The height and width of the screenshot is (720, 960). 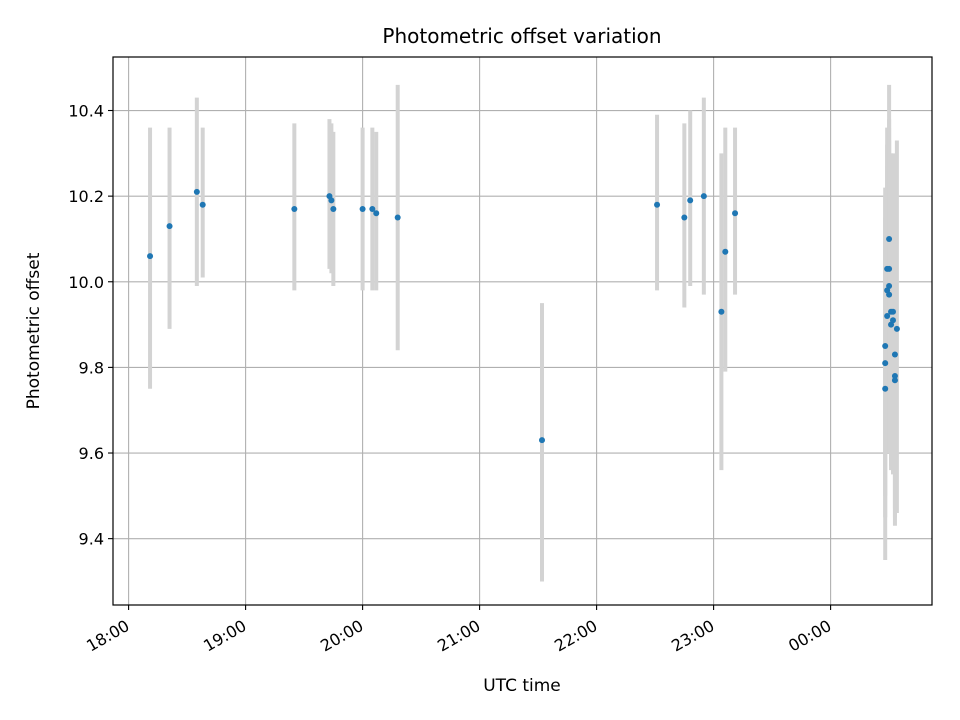 I want to click on y-tick-label: 10.2, so click(x=86, y=196).